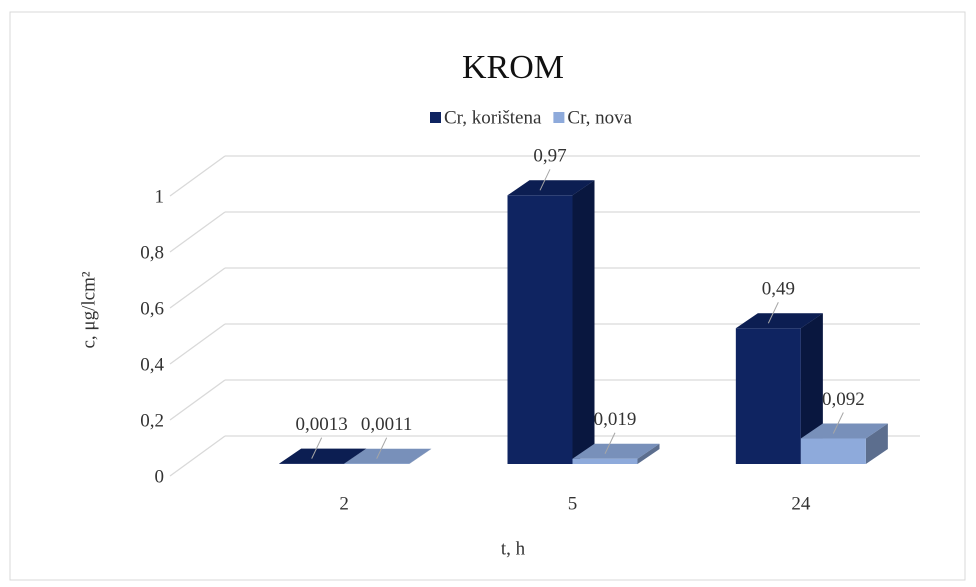 The height and width of the screenshot is (587, 976). I want to click on y-tick-label: 1, so click(160, 196).